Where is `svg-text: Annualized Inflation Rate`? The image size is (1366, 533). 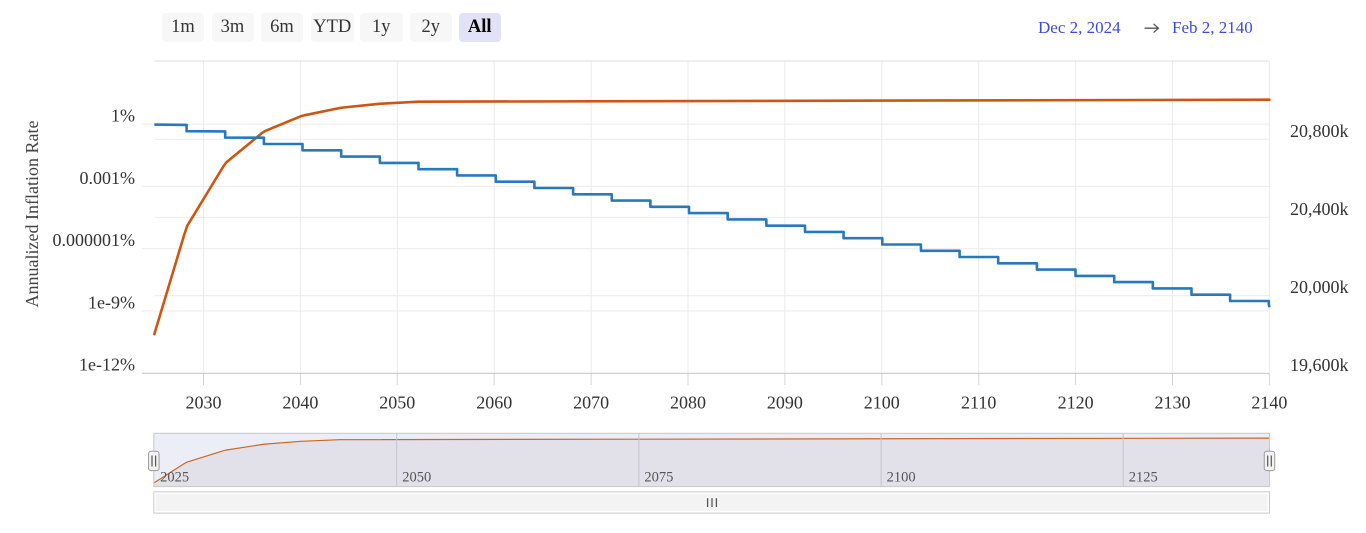
svg-text: Annualized Inflation Rate is located at coordinates (32, 214).